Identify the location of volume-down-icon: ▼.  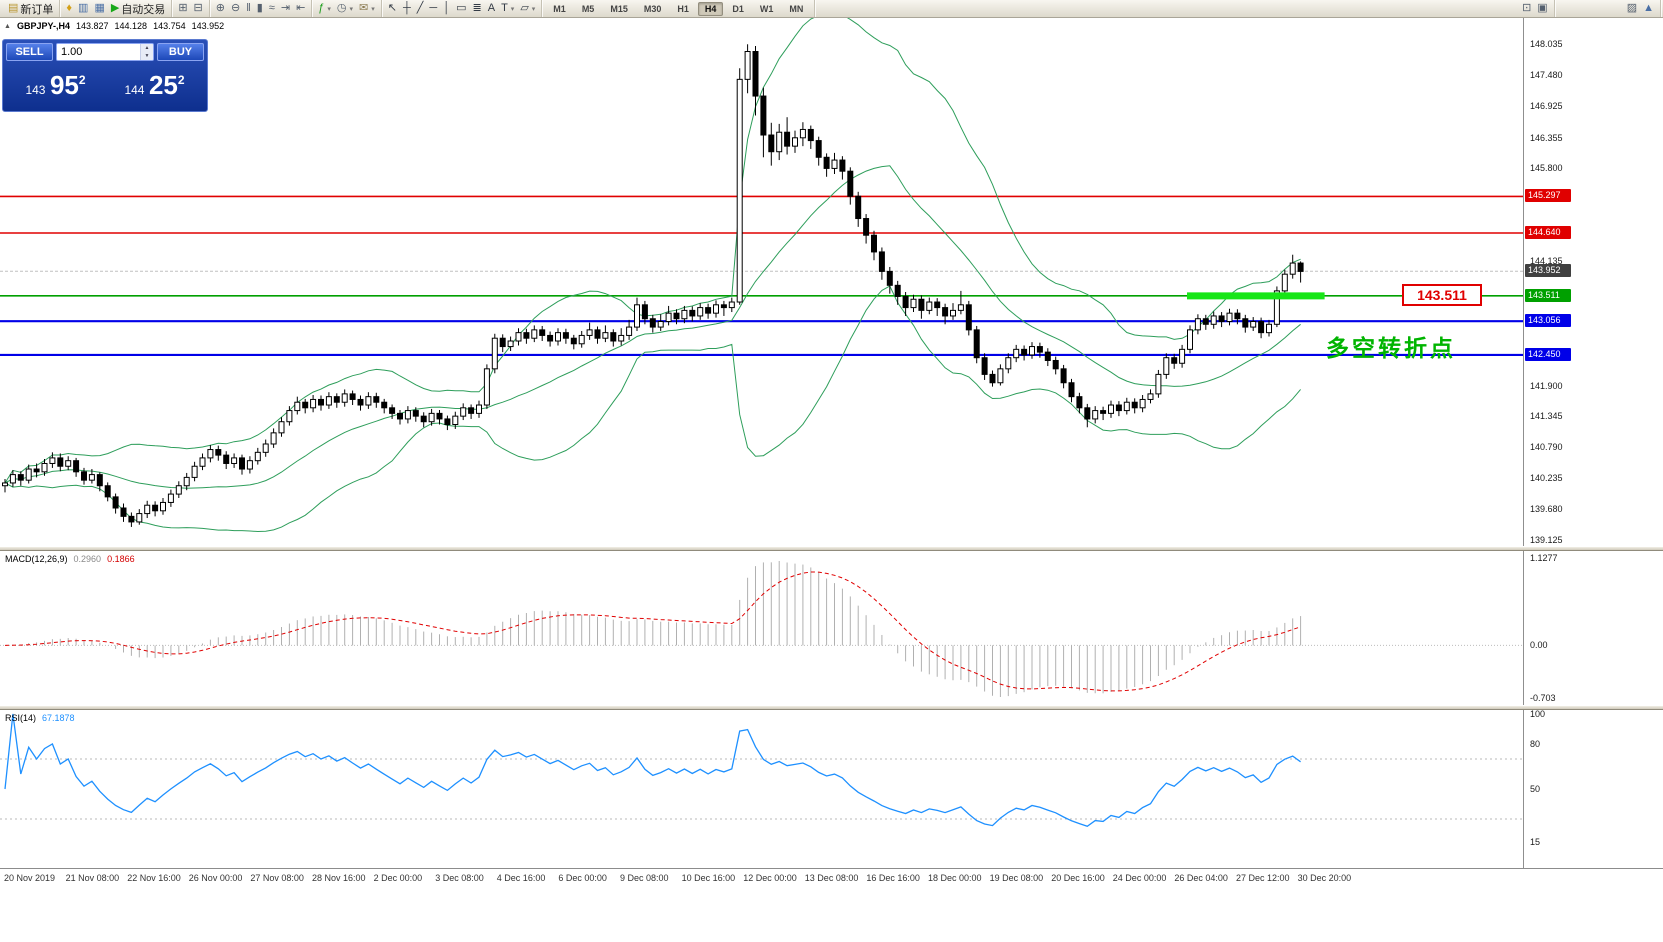
(147, 56).